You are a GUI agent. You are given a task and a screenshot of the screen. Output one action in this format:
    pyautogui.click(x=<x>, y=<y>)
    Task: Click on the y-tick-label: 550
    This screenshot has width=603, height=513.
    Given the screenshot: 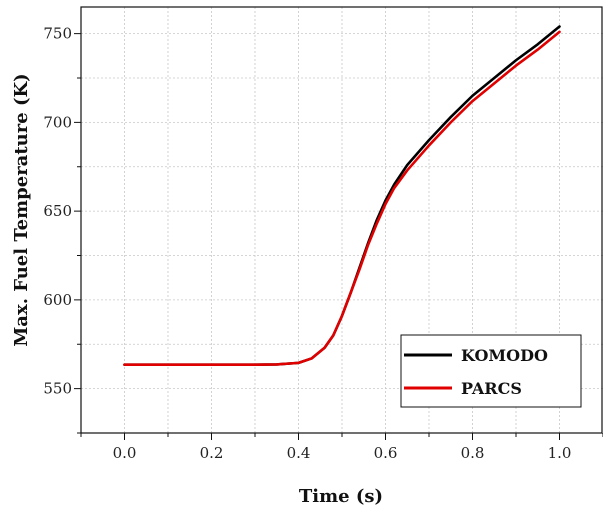 What is the action you would take?
    pyautogui.click(x=57, y=389)
    